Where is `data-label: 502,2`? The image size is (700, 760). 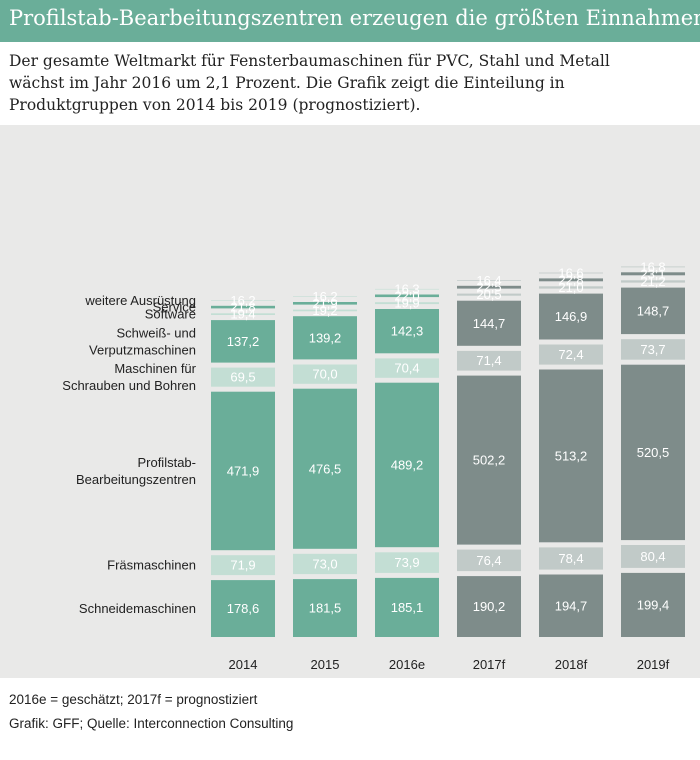
data-label: 502,2 is located at coordinates (489, 460).